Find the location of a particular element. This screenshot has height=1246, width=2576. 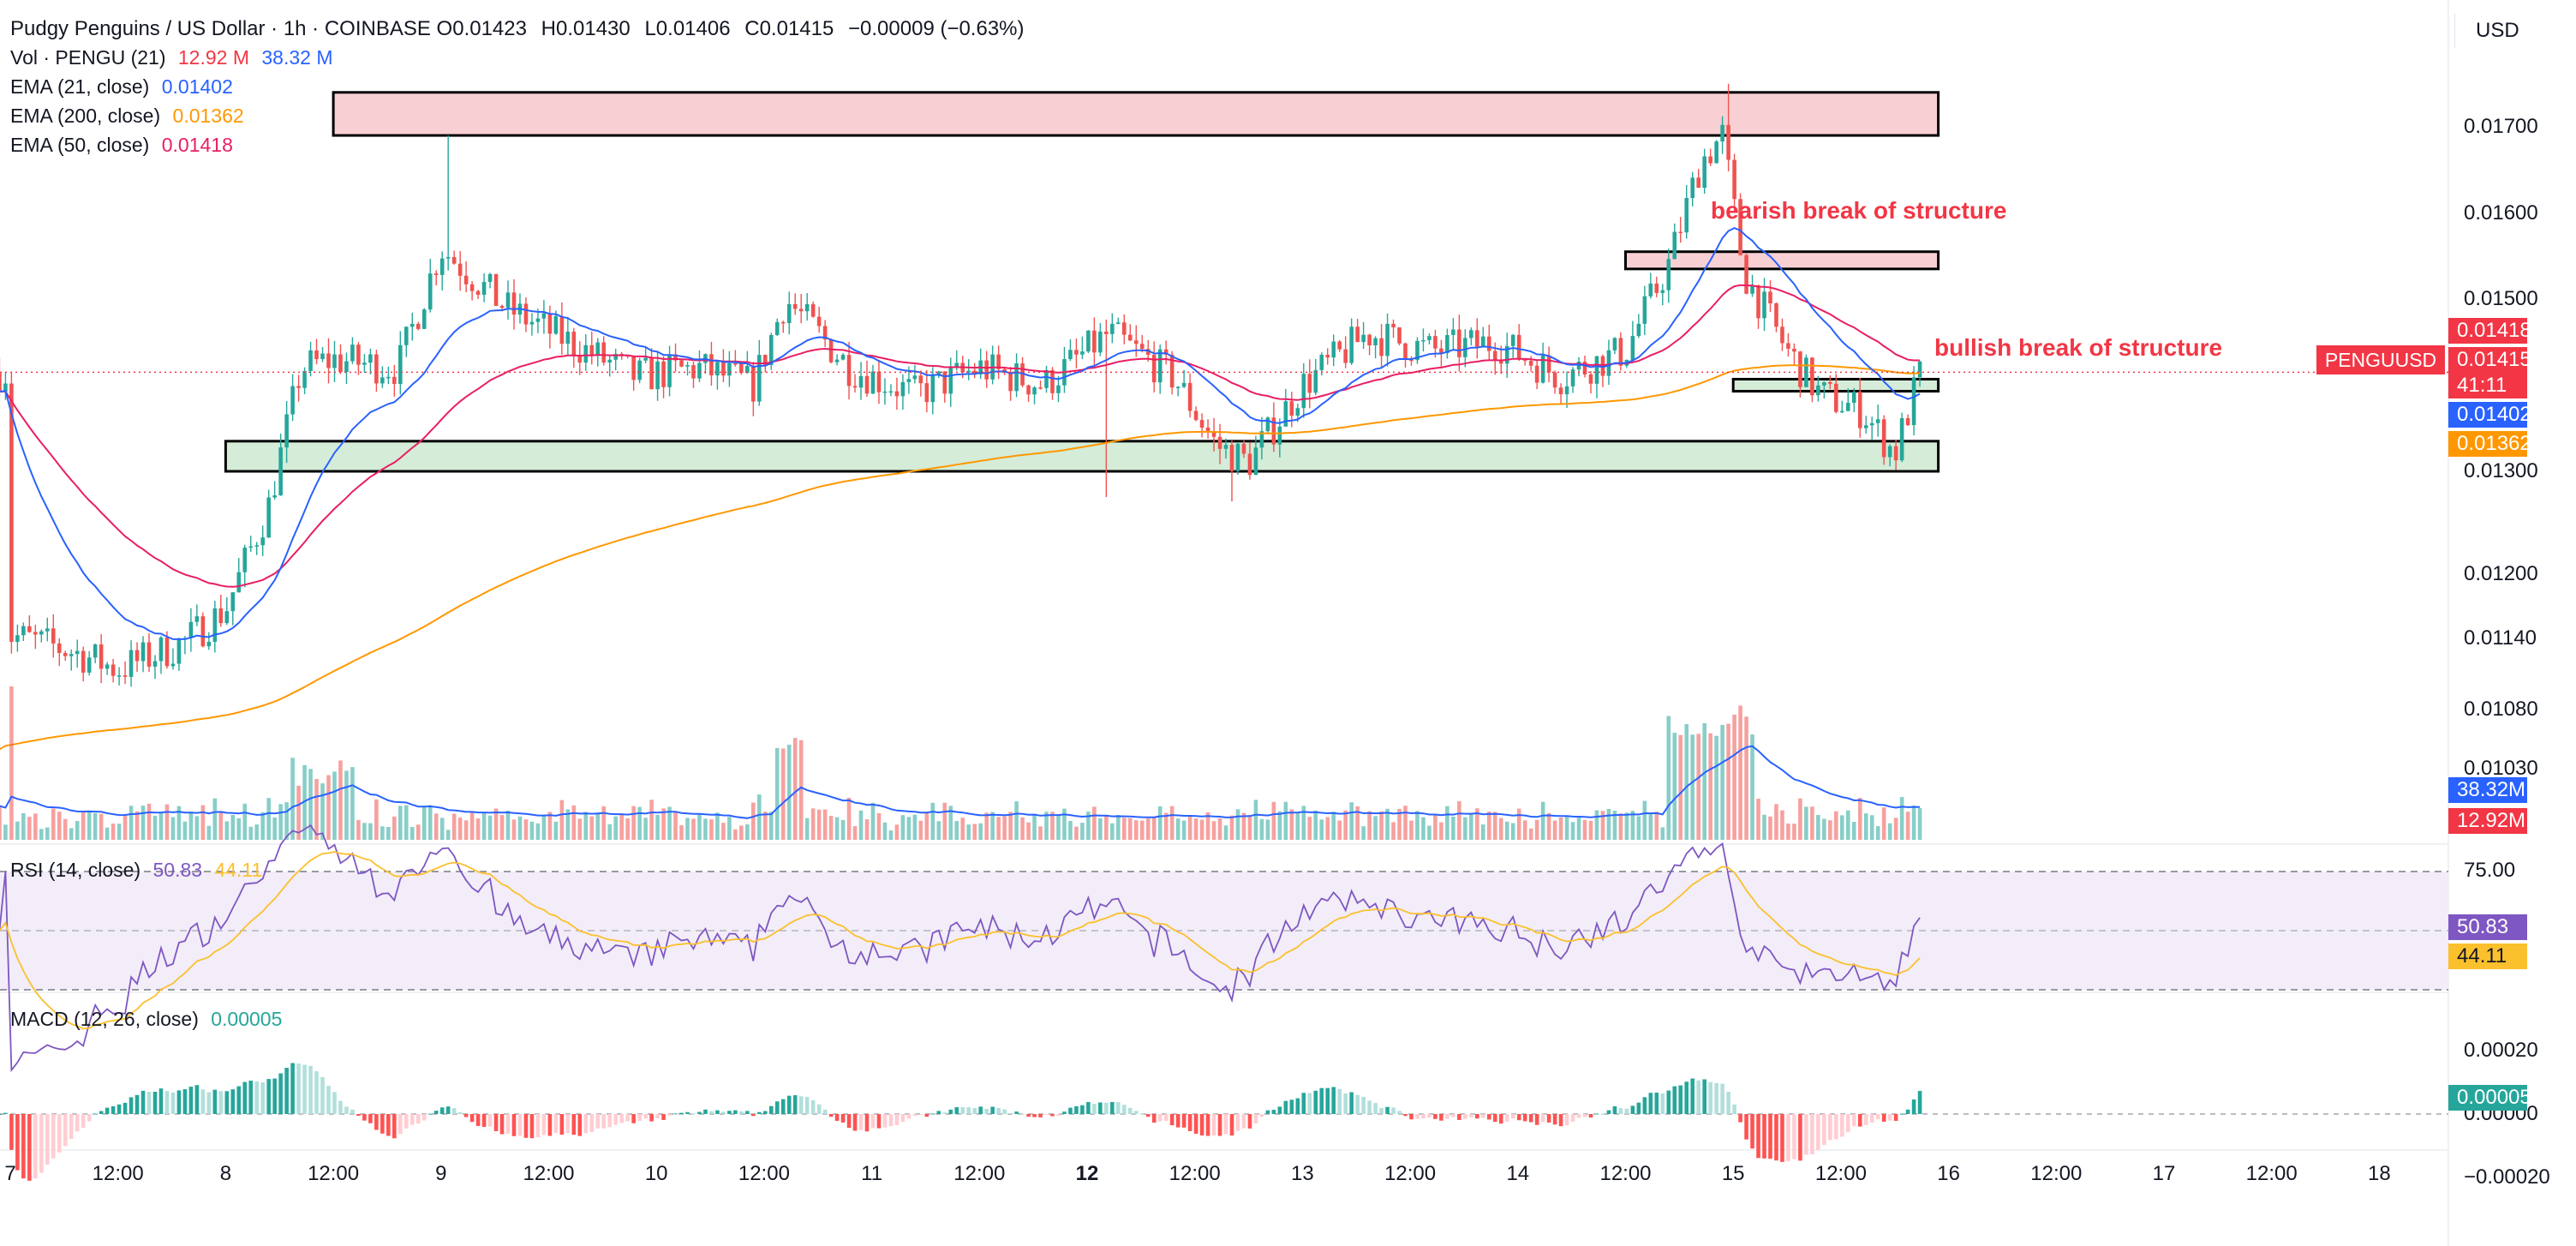

ema50-legend: EMA (50, close) 0.01418 is located at coordinates (121, 145).